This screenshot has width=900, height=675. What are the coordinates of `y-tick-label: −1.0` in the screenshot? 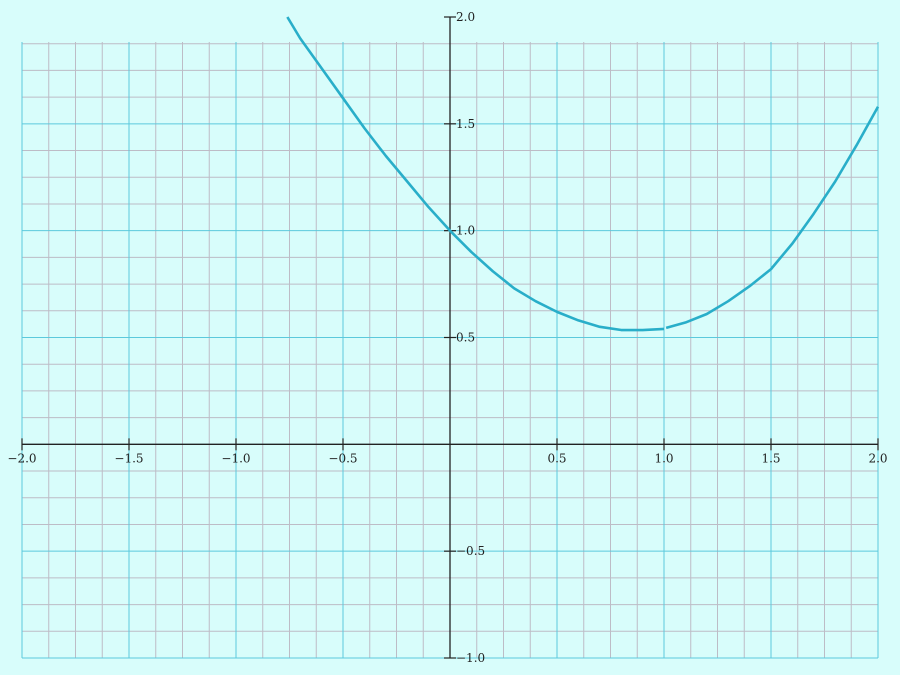 It's located at (470, 658).